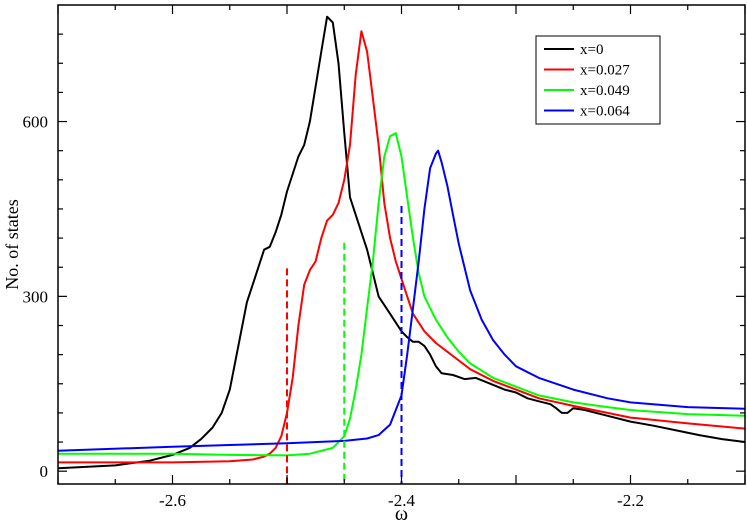  What do you see at coordinates (401, 500) in the screenshot?
I see `x-tick-label-1: -2.4` at bounding box center [401, 500].